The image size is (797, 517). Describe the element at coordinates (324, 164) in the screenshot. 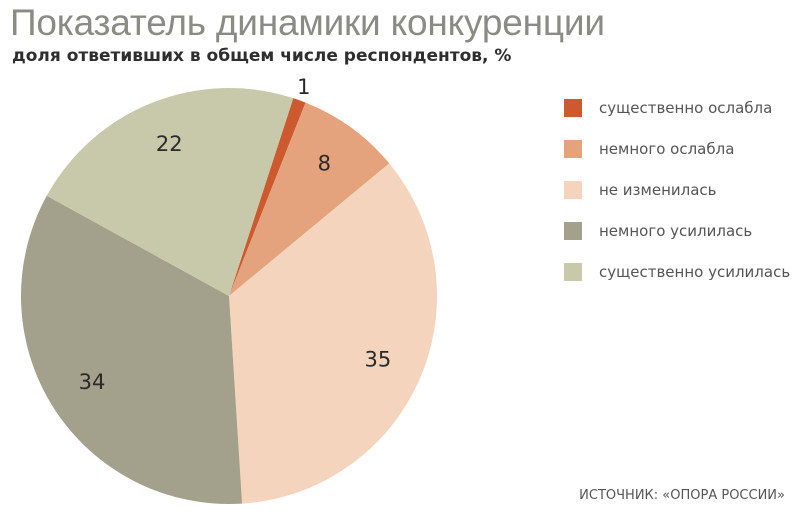

I see `data-label-slightly-weakened: 8` at that location.